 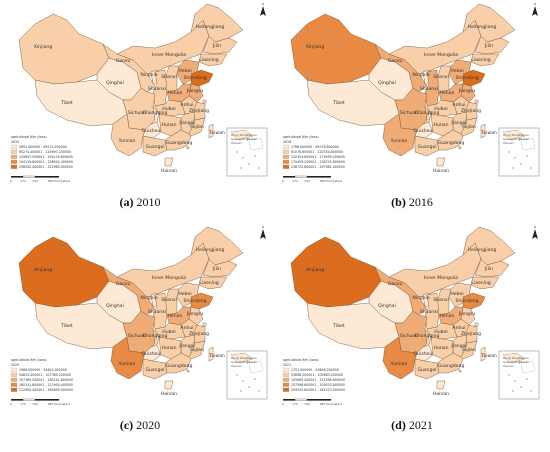 I want to click on province-label: Shandong, so click(x=466, y=78).